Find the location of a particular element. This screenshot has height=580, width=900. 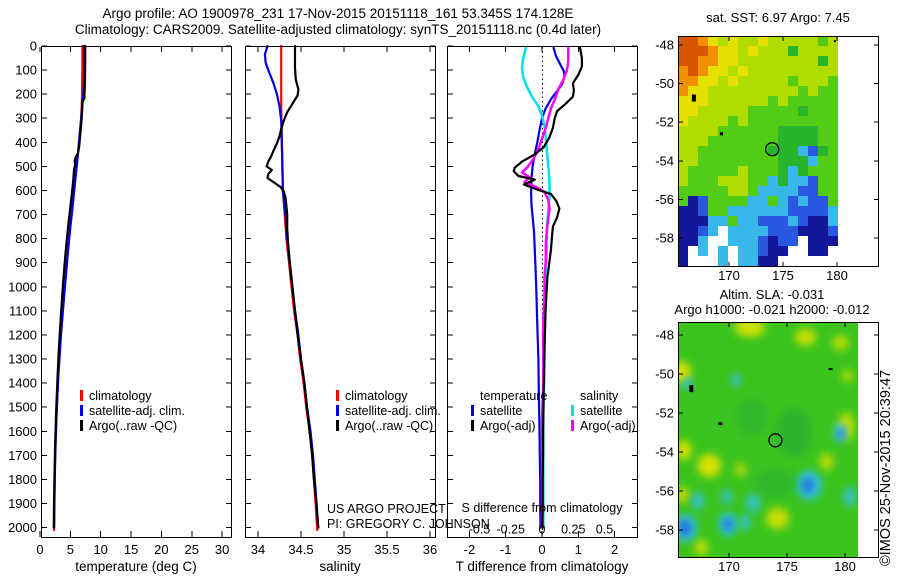

legend-label: Argo(-adj) is located at coordinates (608, 426).